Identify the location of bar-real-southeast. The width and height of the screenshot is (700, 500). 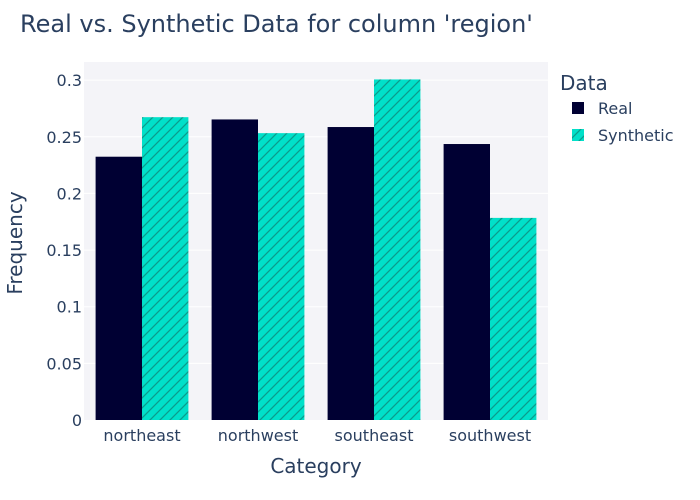
(350, 273).